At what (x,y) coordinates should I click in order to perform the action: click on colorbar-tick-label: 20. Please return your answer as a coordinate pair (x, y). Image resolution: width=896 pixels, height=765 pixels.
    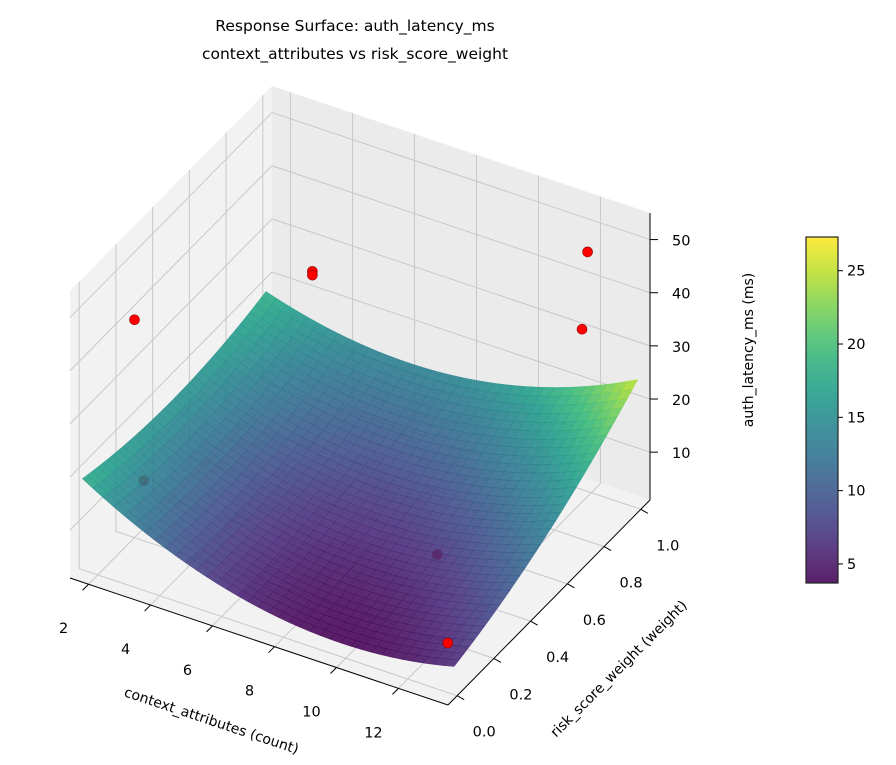
    Looking at the image, I should click on (856, 345).